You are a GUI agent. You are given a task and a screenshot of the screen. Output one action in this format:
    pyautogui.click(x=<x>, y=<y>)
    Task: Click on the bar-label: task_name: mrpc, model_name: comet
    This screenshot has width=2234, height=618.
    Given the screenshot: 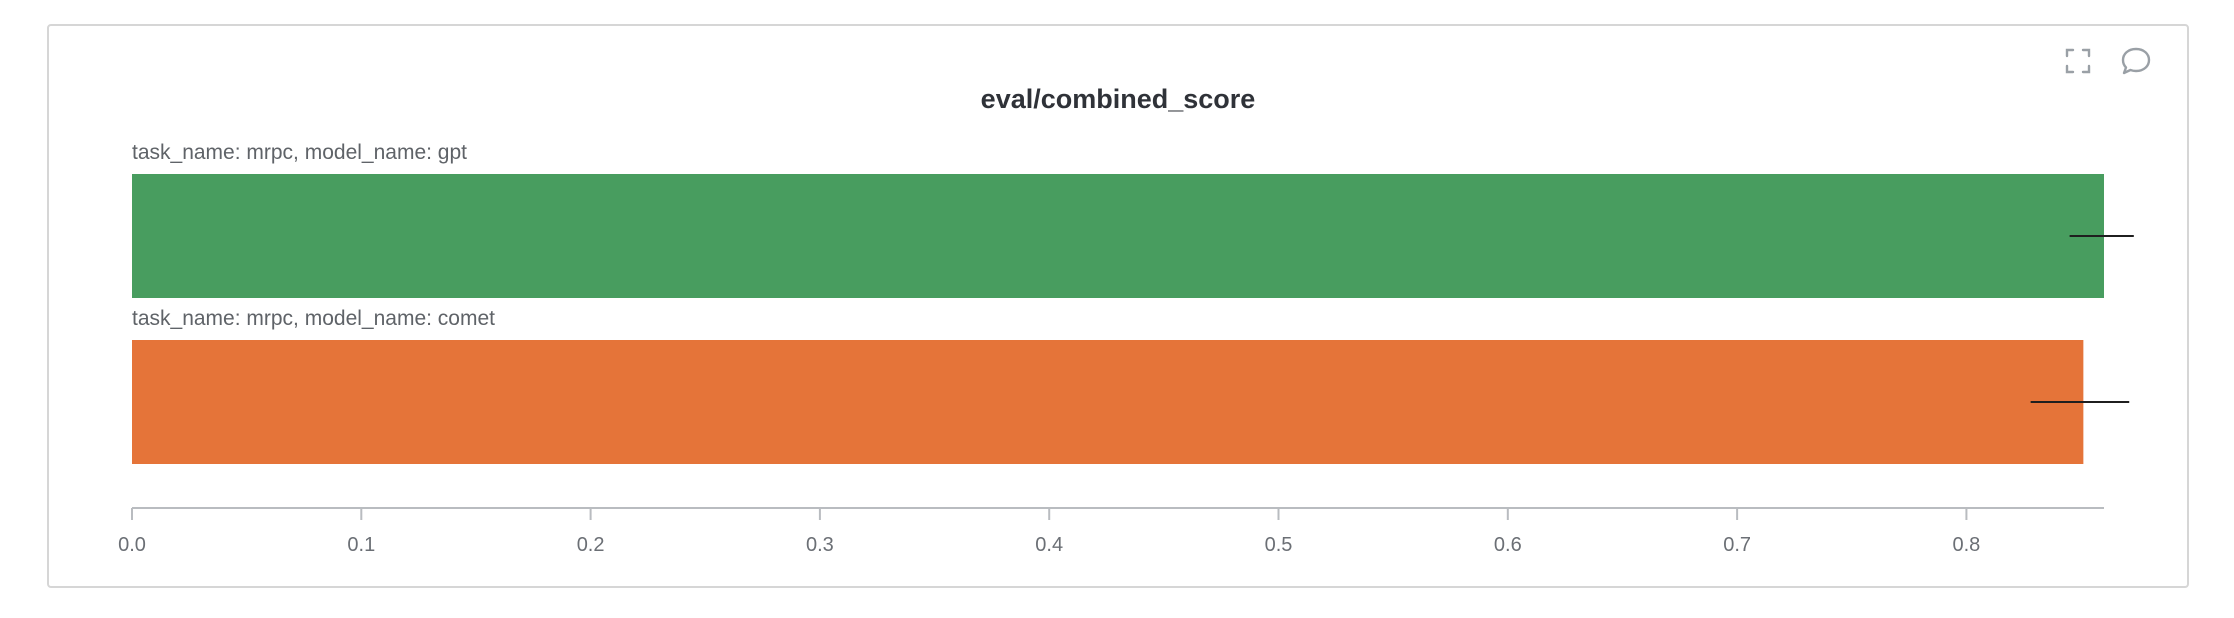 What is the action you would take?
    pyautogui.click(x=313, y=318)
    